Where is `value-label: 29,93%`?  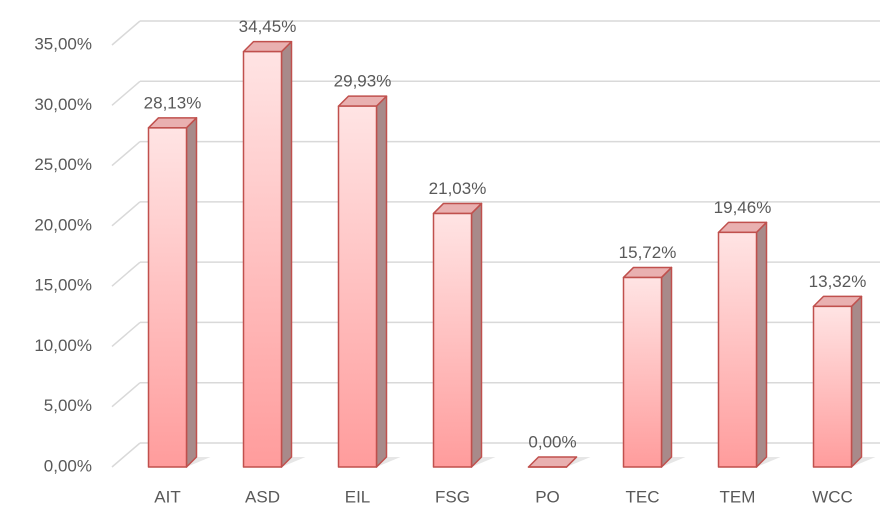
value-label: 29,93% is located at coordinates (363, 81).